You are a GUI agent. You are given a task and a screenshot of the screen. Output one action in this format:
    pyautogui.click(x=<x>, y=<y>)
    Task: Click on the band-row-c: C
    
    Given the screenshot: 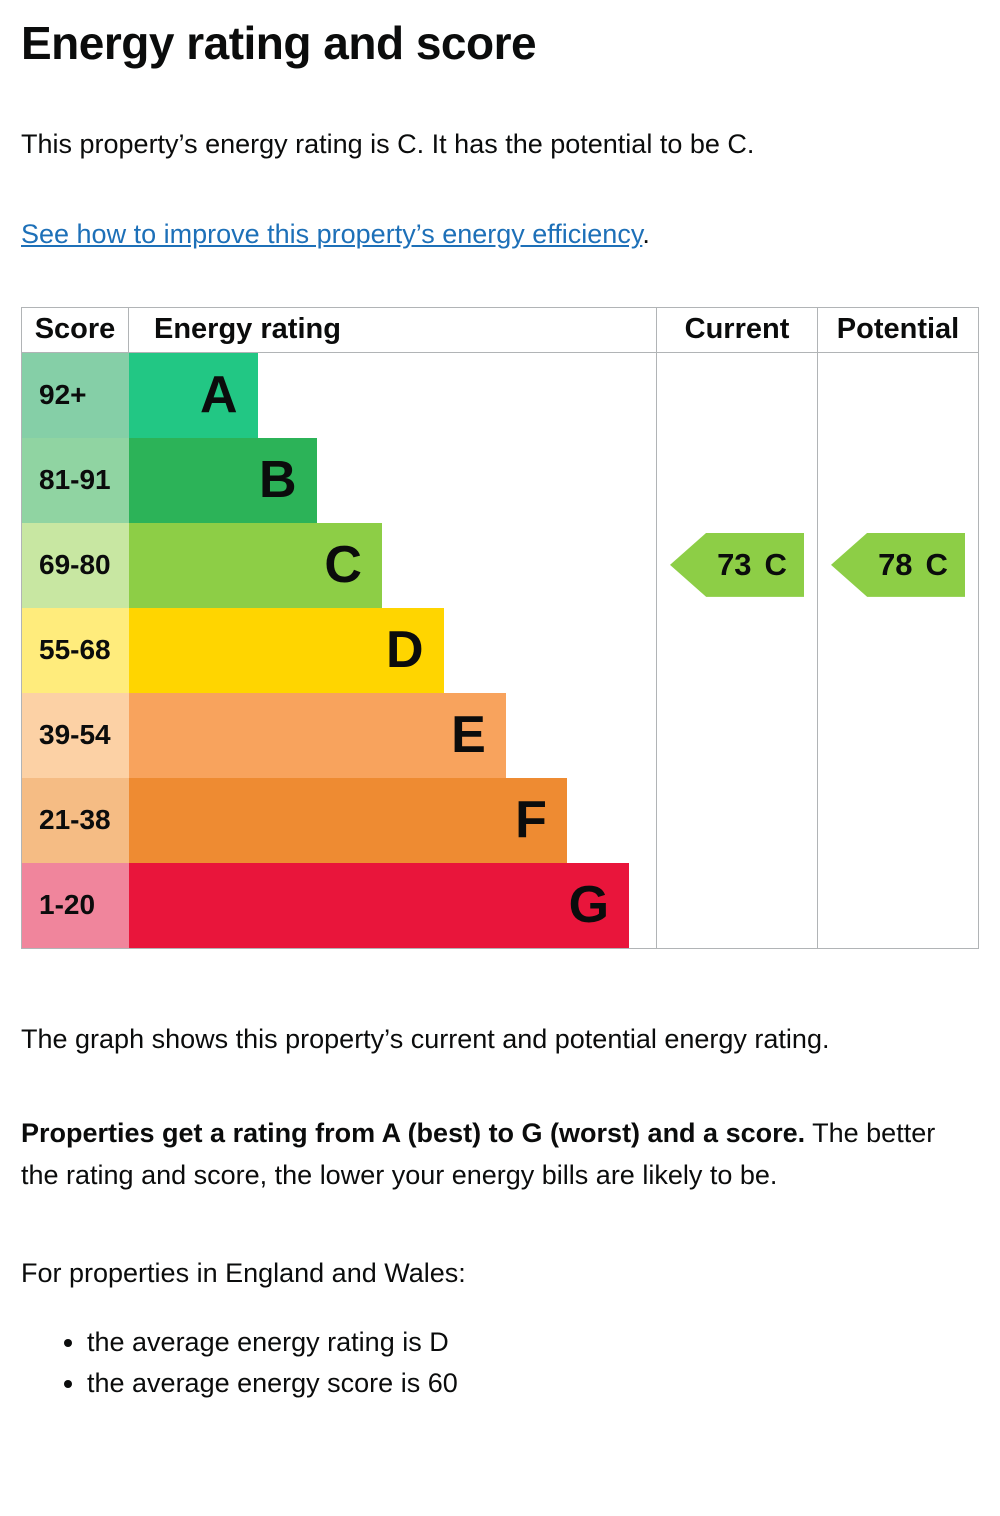 What is the action you would take?
    pyautogui.click(x=392, y=565)
    